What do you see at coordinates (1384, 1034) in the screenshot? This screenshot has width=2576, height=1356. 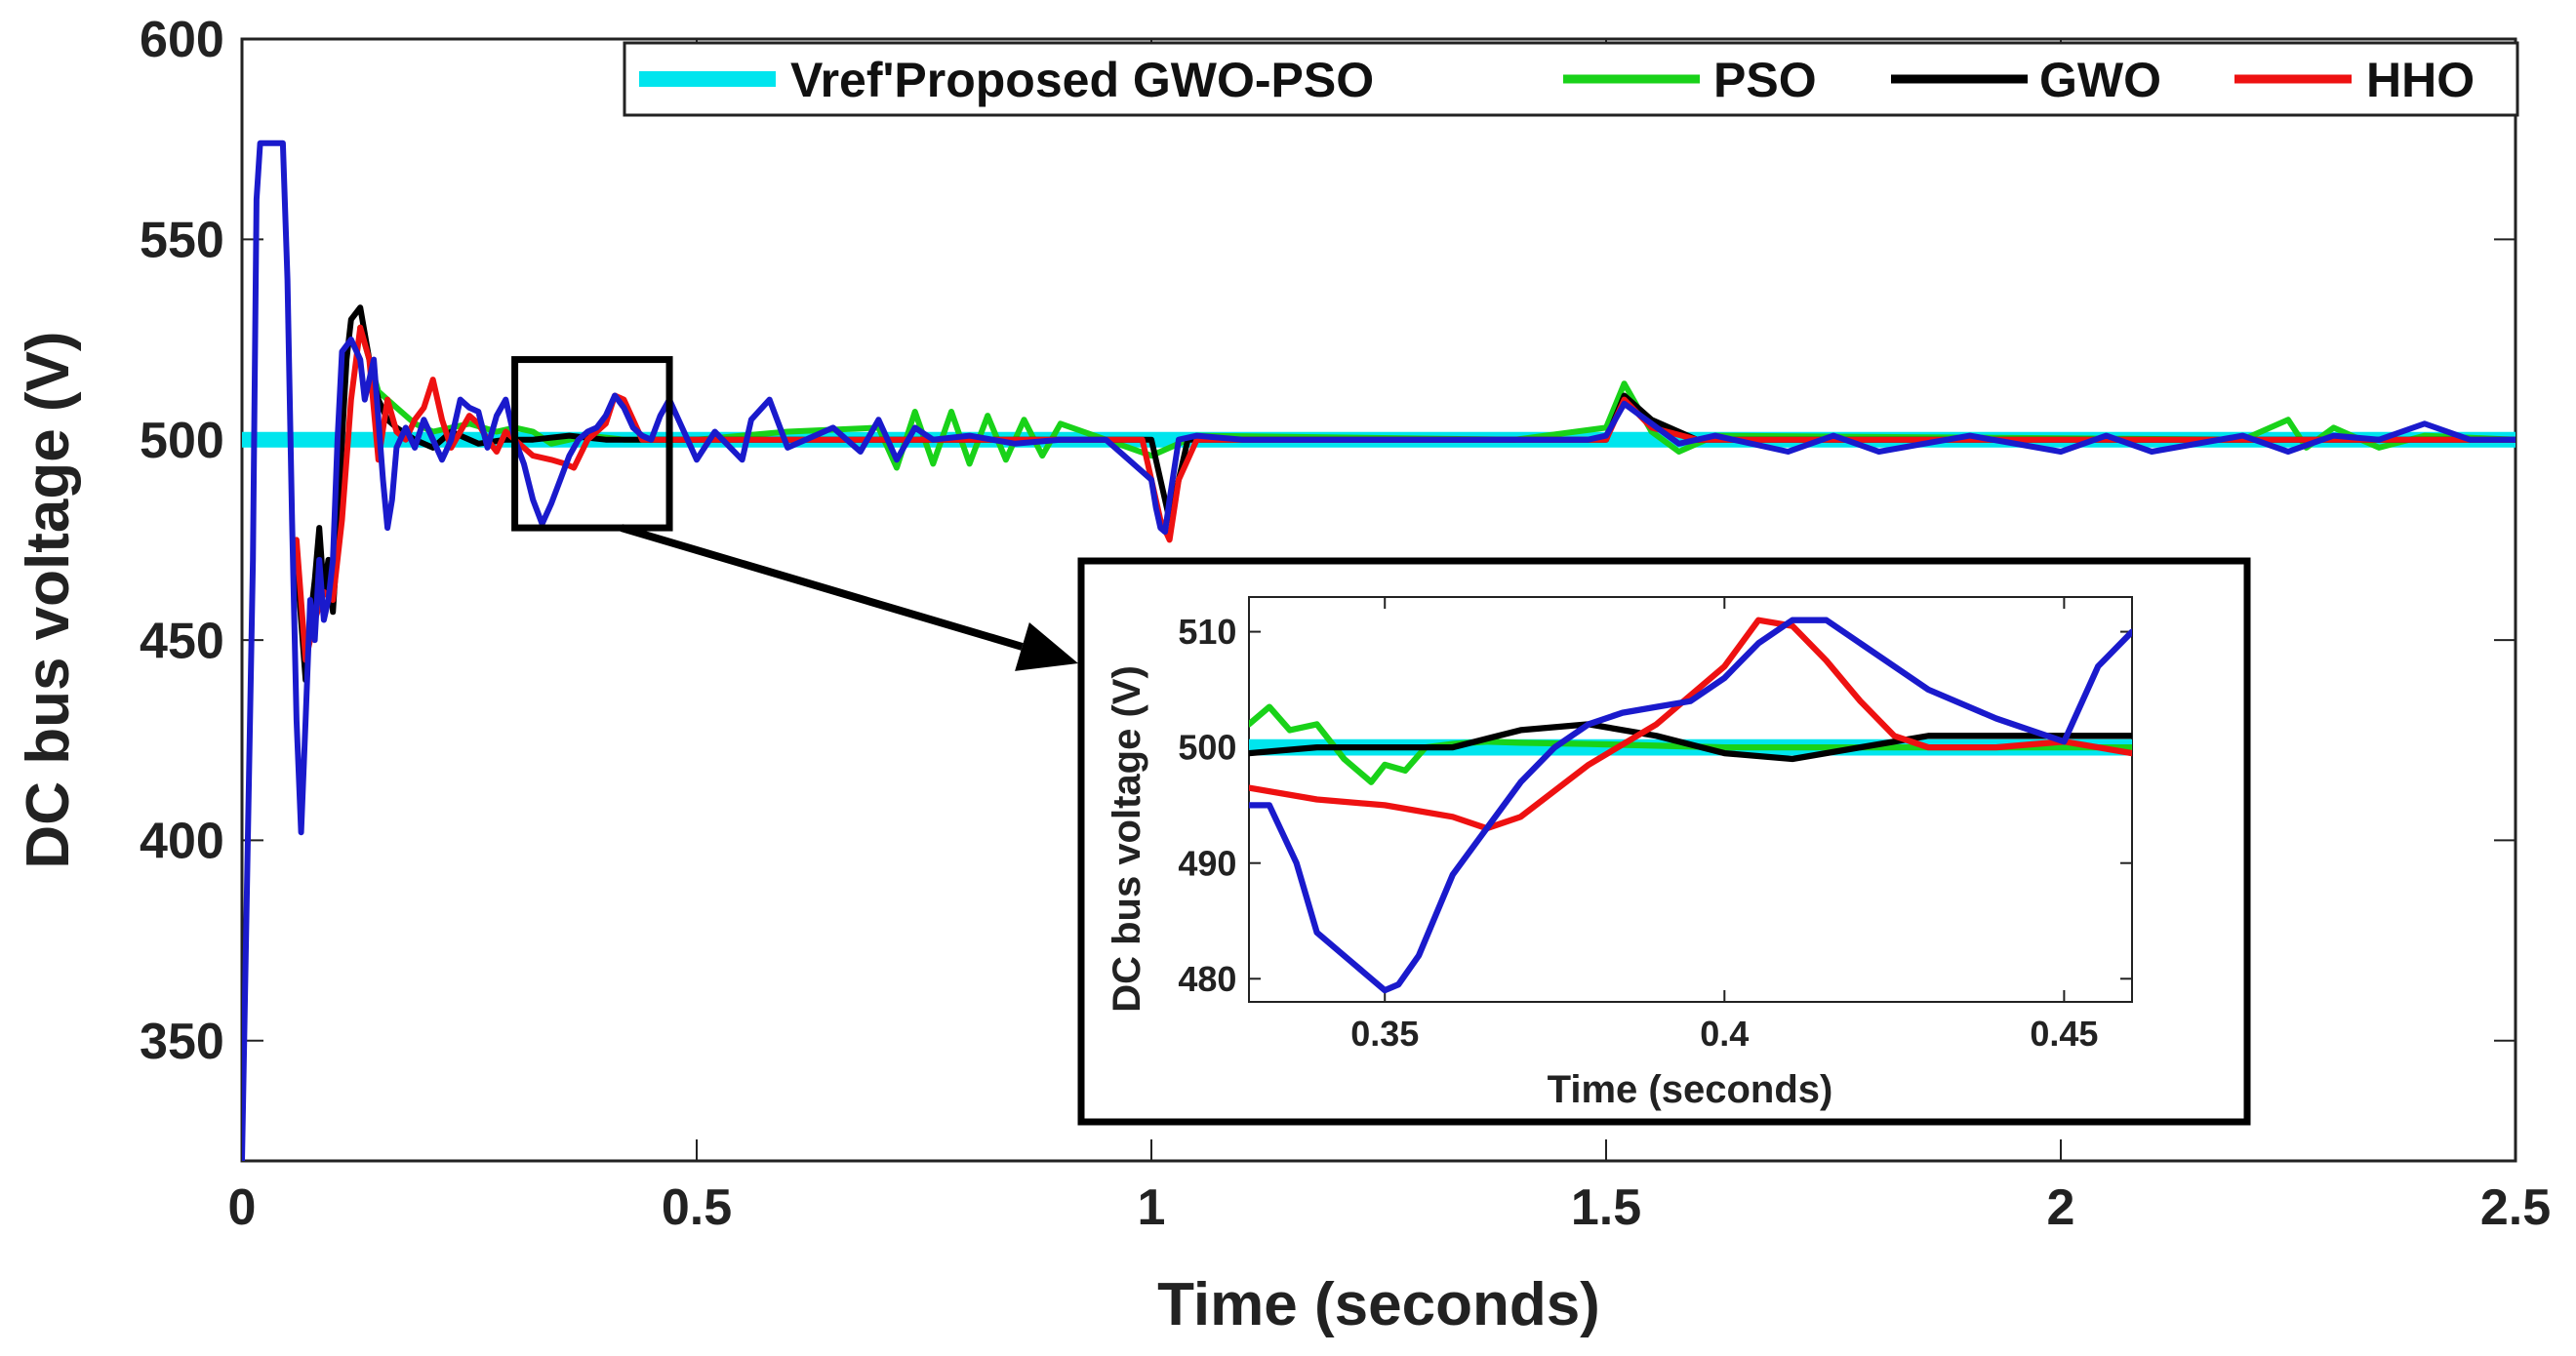 I see `inset-x-tick-label: 0.35` at bounding box center [1384, 1034].